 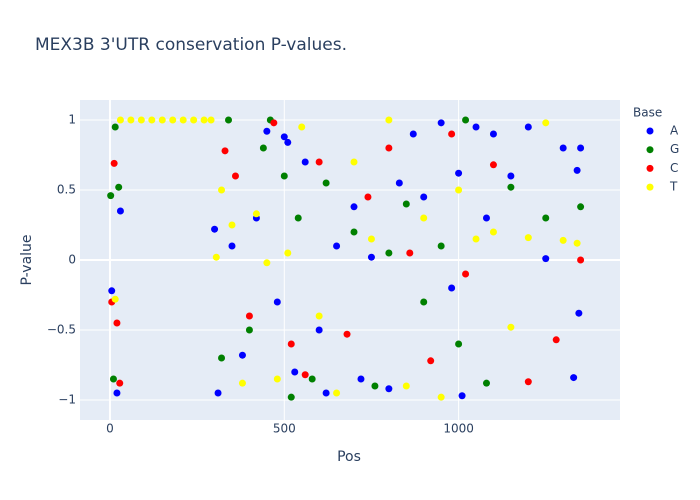 I want to click on legend-label: G, so click(x=674, y=149).